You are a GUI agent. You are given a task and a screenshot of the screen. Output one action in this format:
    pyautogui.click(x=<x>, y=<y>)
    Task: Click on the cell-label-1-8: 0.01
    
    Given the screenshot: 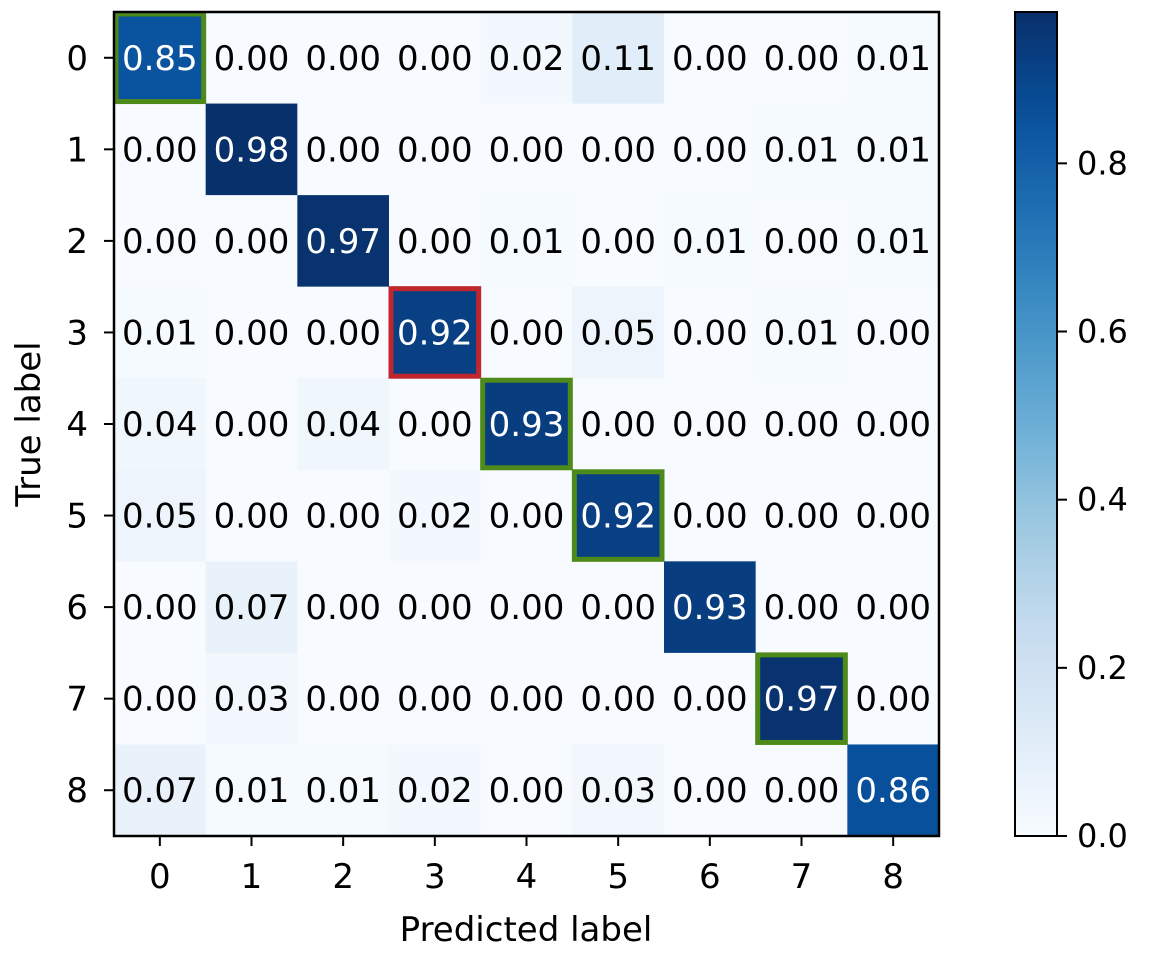 What is the action you would take?
    pyautogui.click(x=893, y=150)
    